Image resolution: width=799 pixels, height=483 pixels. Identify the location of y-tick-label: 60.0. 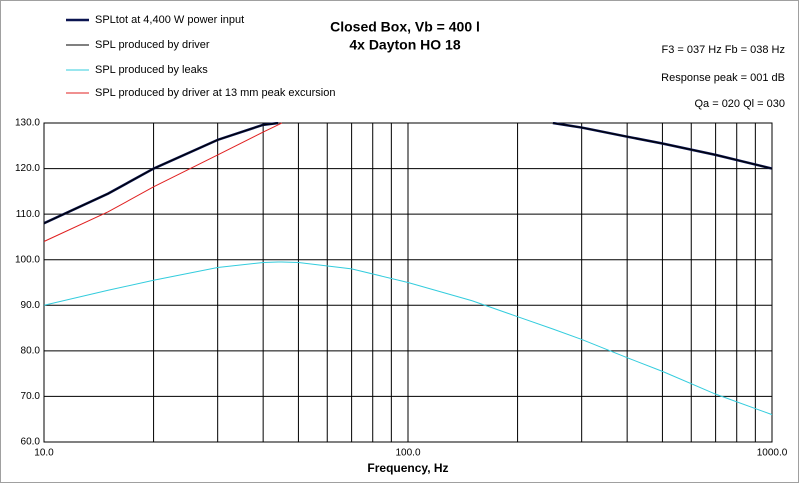
(31, 442).